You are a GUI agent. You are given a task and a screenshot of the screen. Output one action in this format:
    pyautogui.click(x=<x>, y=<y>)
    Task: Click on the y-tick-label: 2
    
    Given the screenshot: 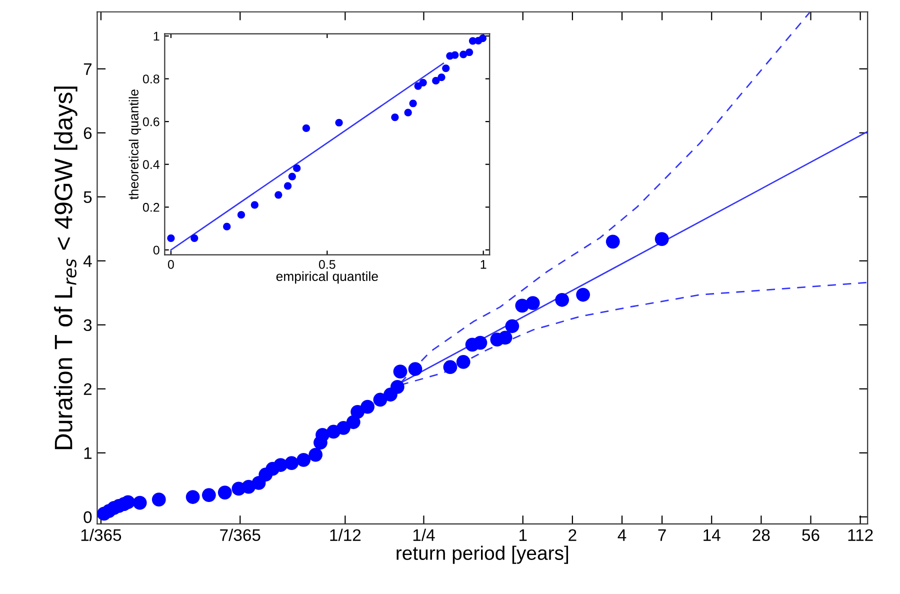 What is the action you would take?
    pyautogui.click(x=88, y=389)
    